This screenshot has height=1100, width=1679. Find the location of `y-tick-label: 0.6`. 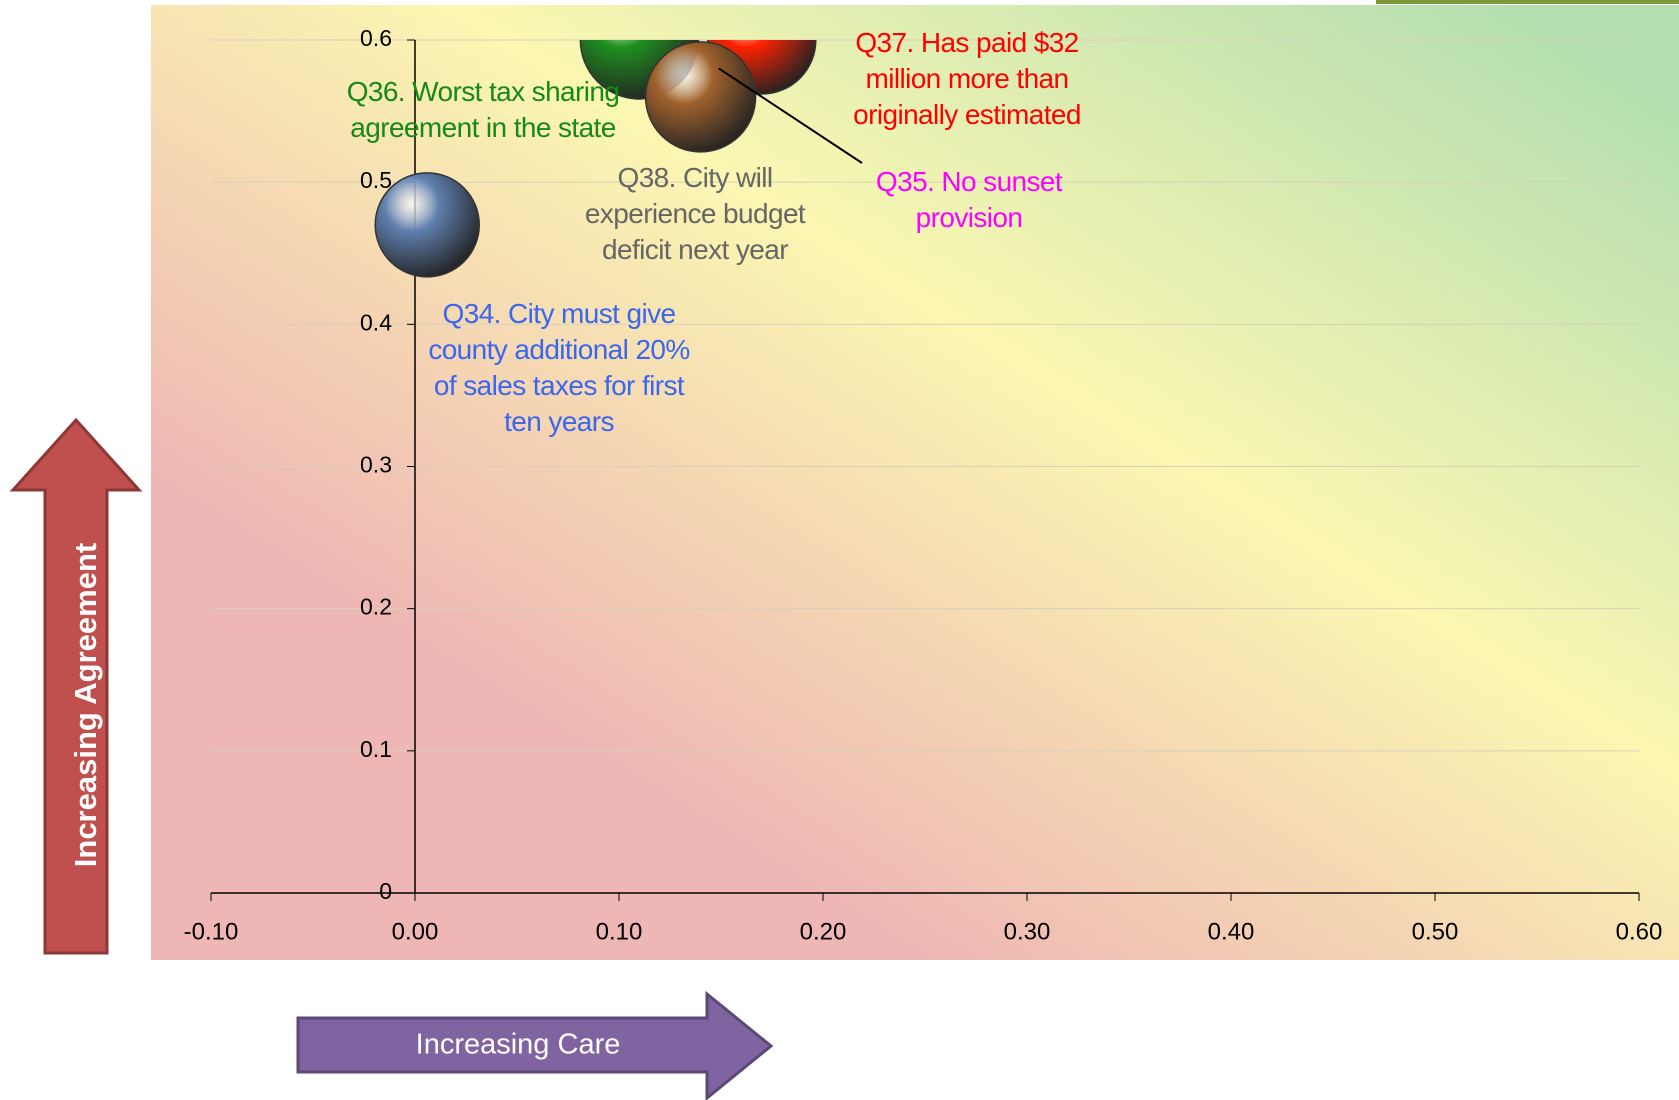

y-tick-label: 0.6 is located at coordinates (376, 38).